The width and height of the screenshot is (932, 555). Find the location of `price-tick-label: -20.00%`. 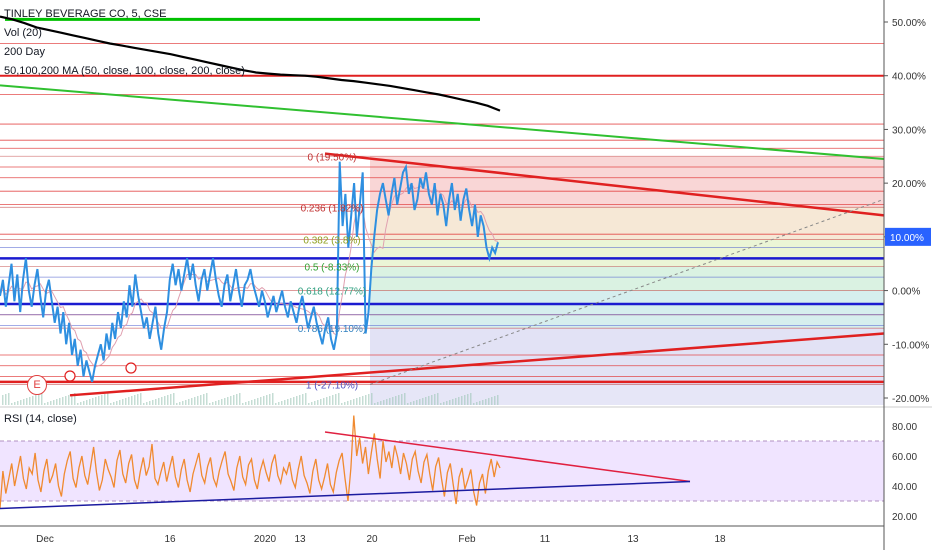

price-tick-label: -20.00% is located at coordinates (910, 399).